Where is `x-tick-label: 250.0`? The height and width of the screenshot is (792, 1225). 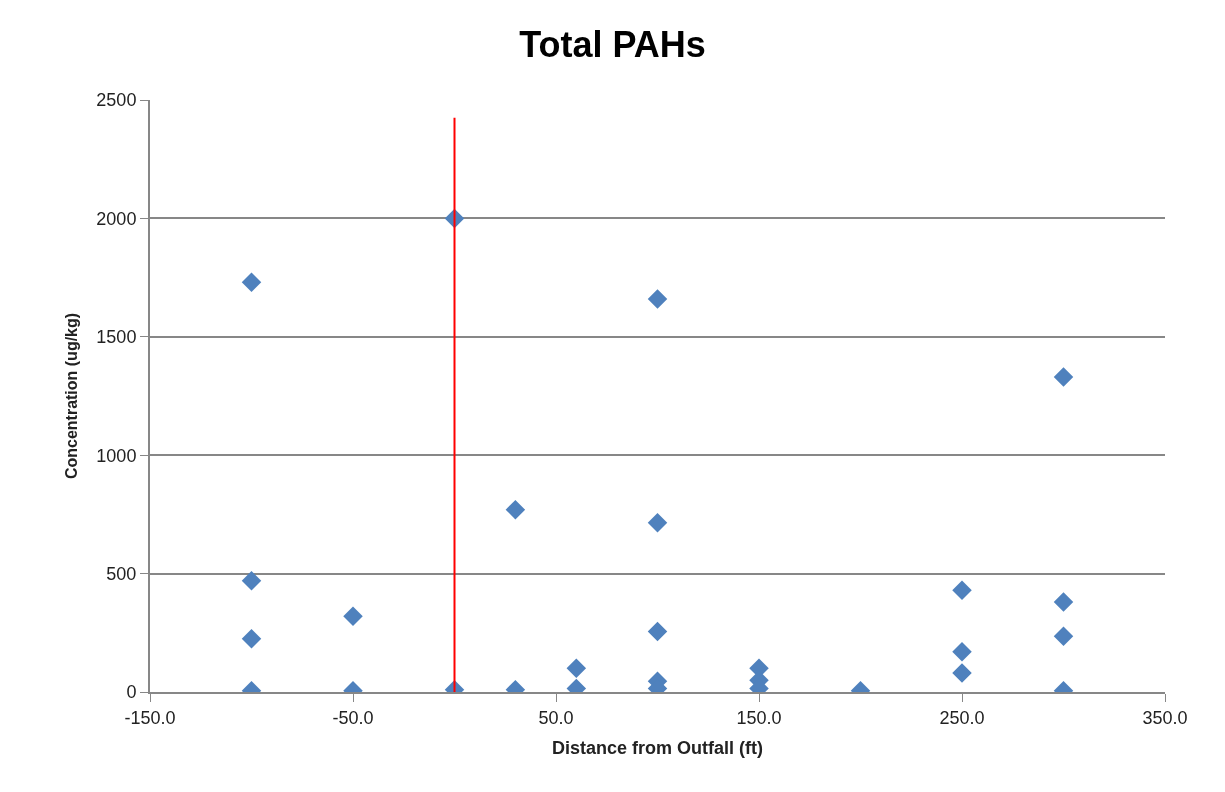 x-tick-label: 250.0 is located at coordinates (962, 717).